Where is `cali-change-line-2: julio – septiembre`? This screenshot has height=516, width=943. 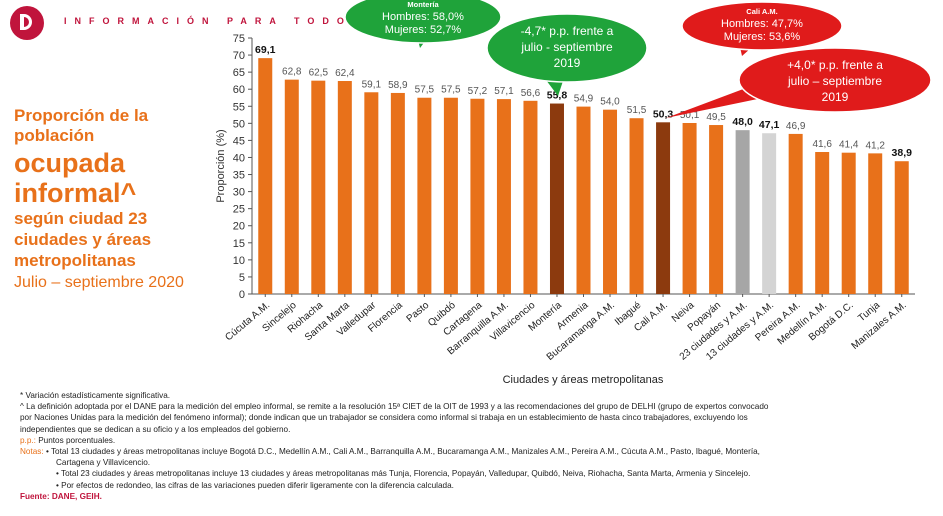 cali-change-line-2: julio – septiembre is located at coordinates (834, 81).